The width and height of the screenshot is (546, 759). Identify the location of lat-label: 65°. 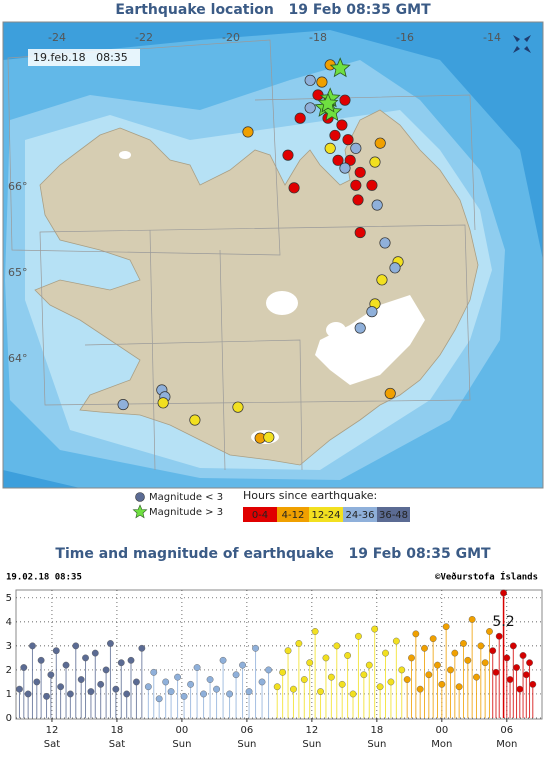
(18, 272).